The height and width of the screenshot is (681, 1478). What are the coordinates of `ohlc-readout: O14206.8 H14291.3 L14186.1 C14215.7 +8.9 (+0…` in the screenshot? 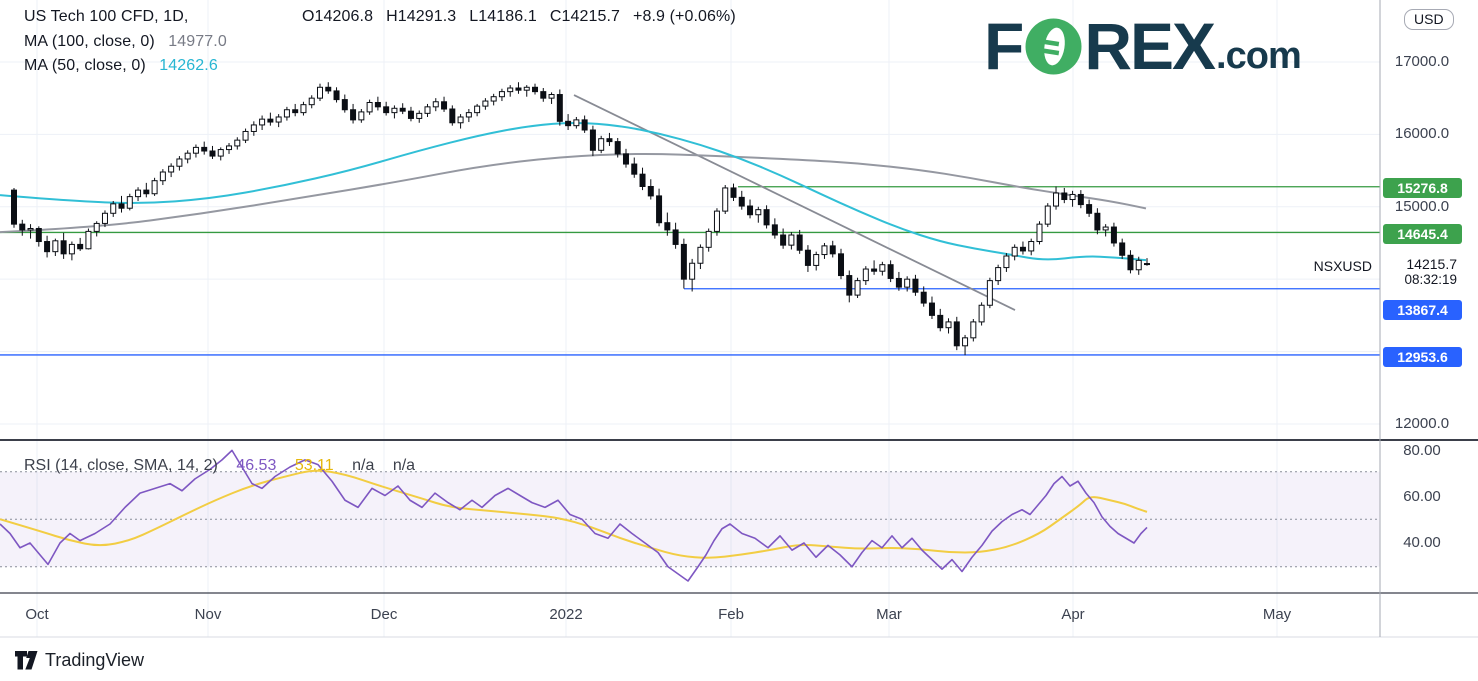 It's located at (525, 17).